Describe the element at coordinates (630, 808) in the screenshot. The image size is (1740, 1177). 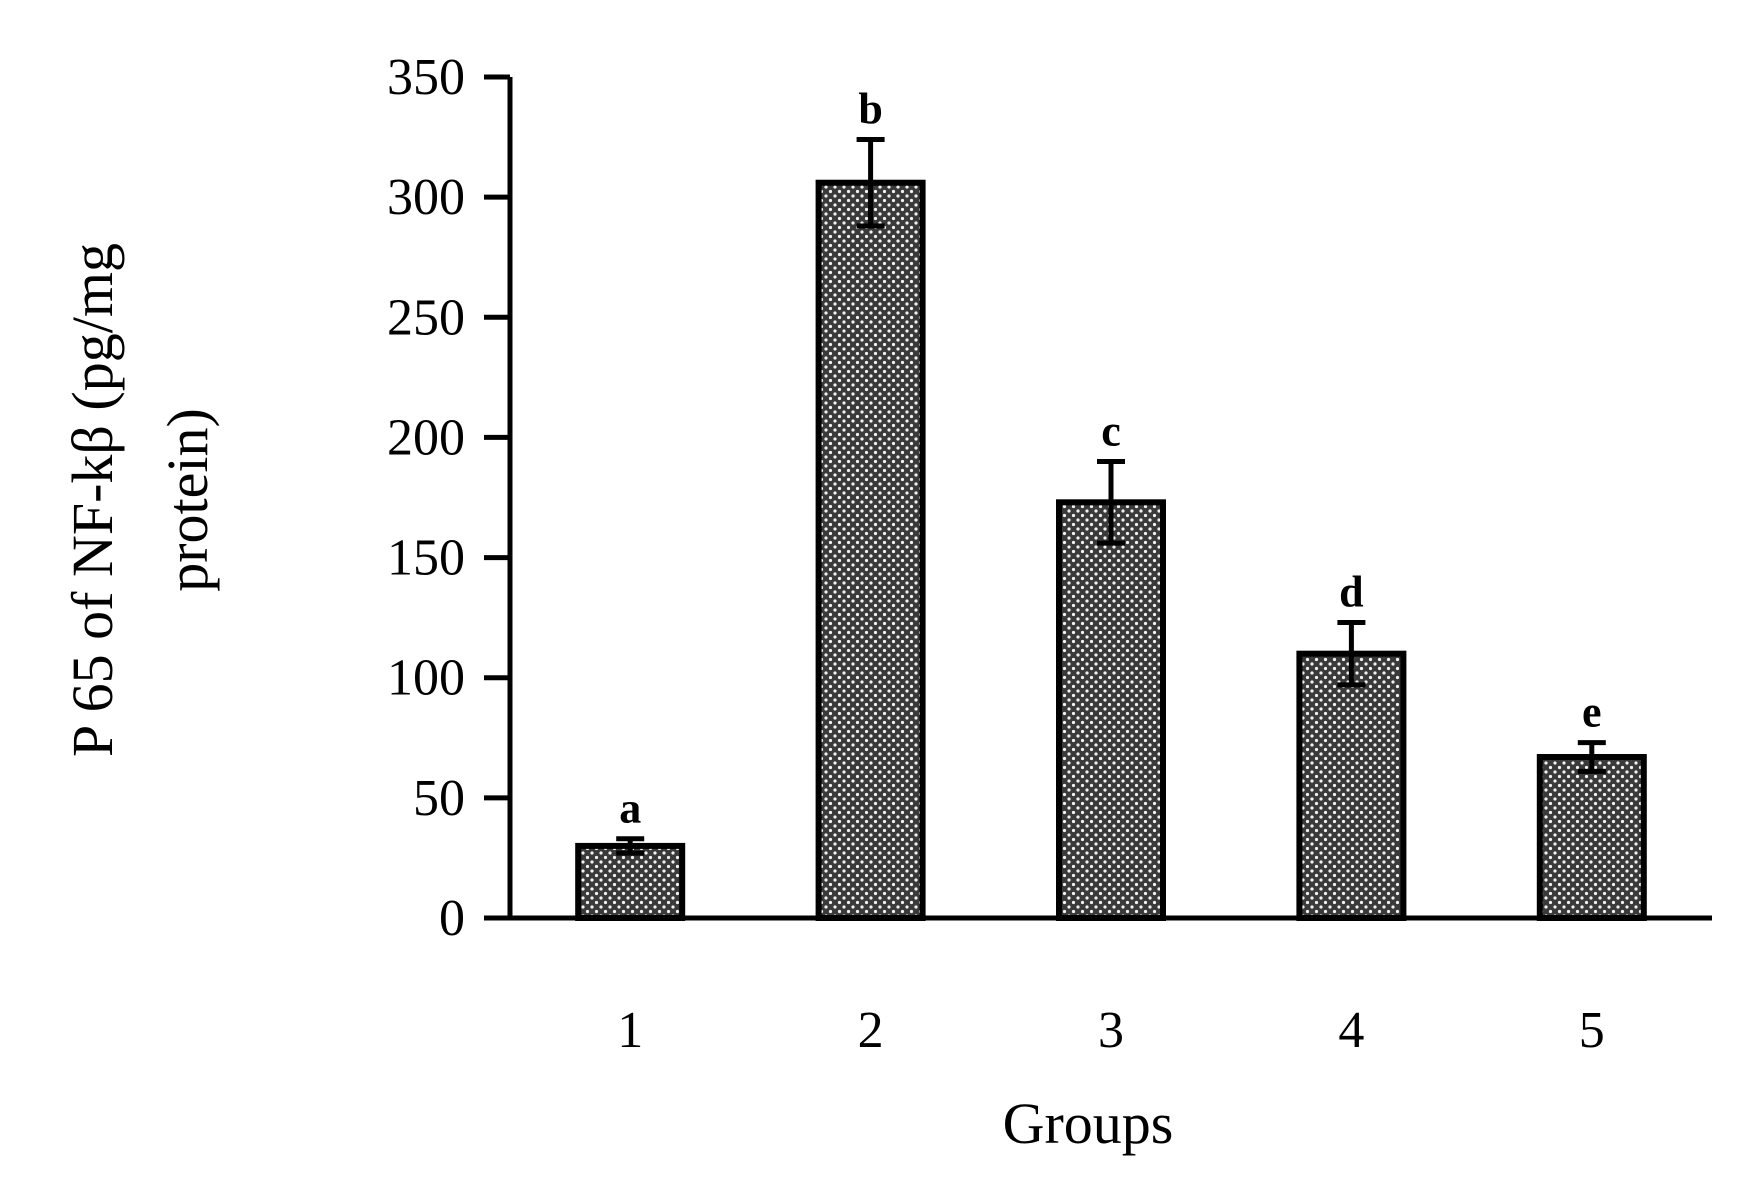
I see `significance-label-1: a` at that location.